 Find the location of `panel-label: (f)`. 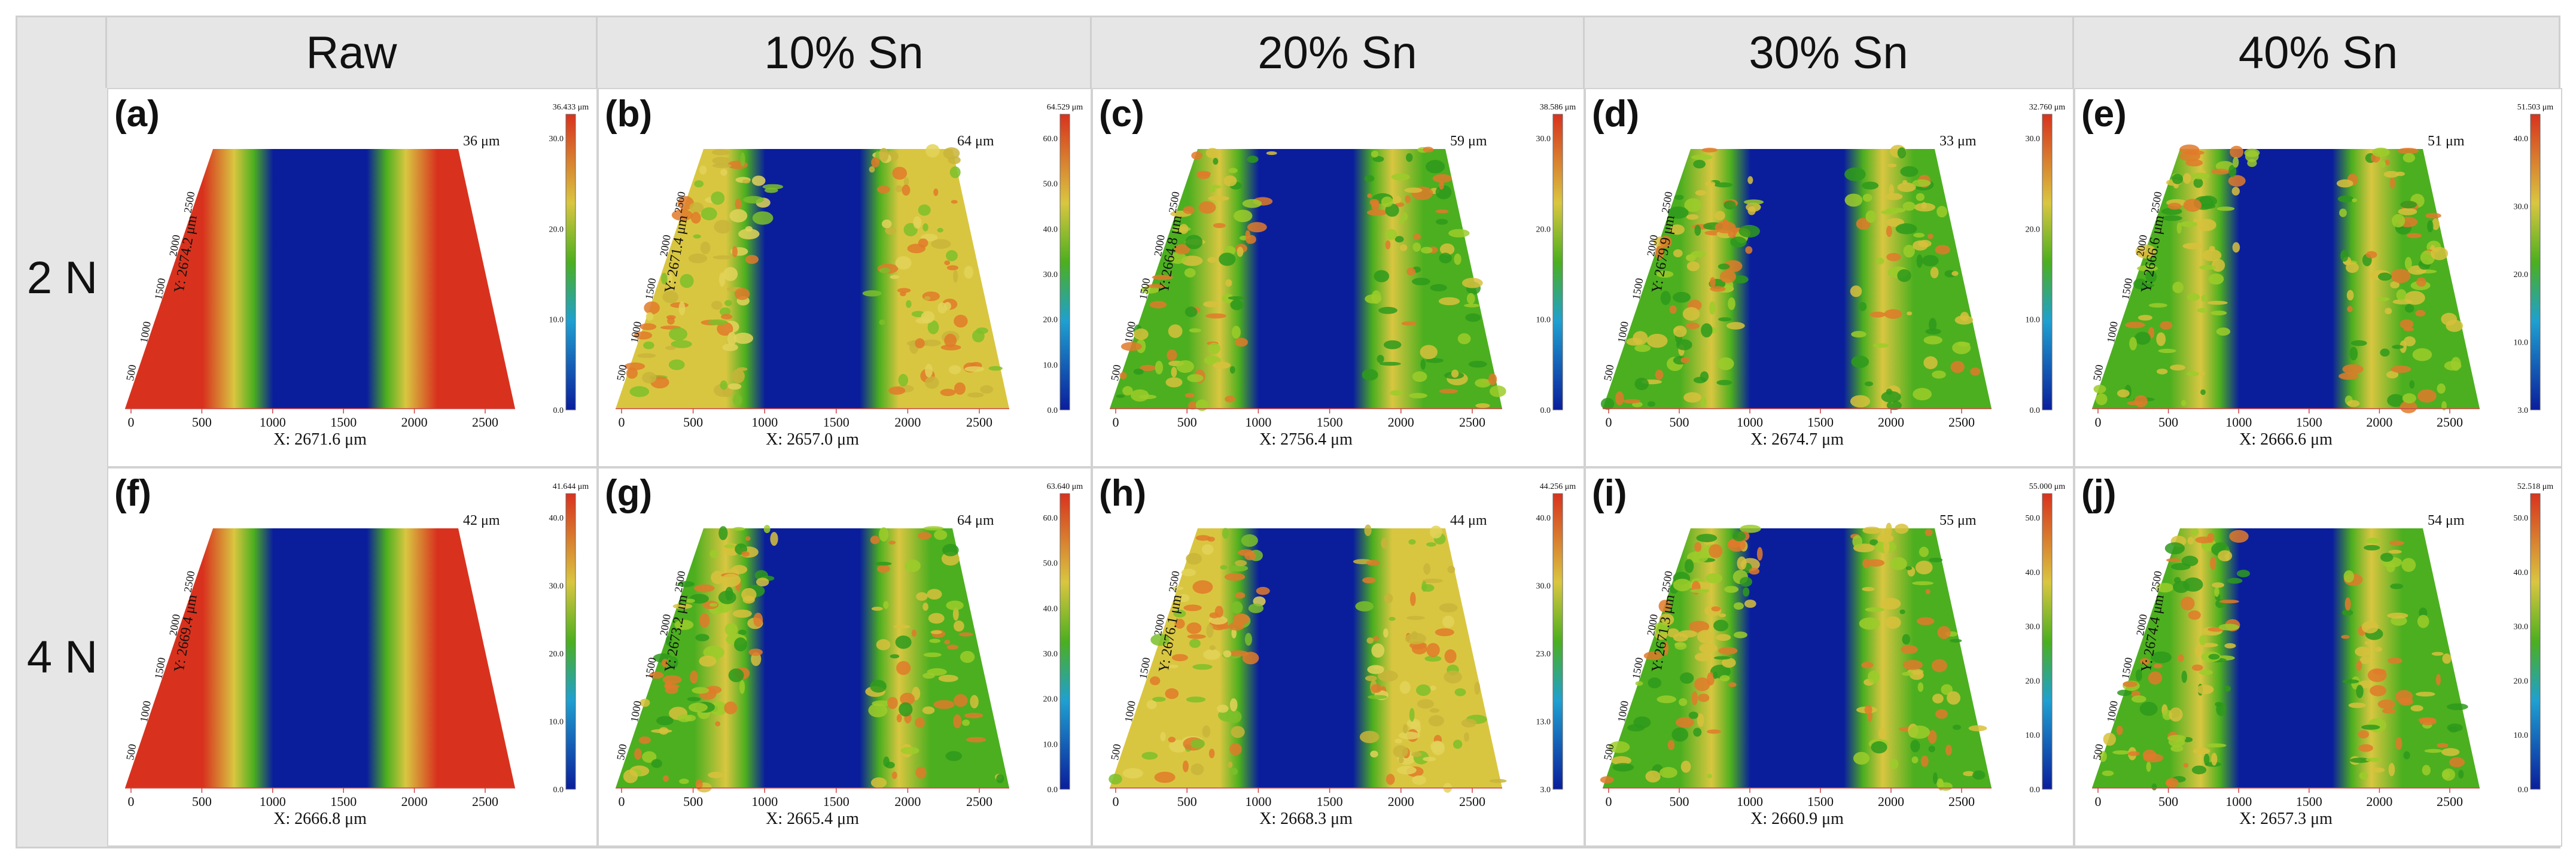

panel-label: (f) is located at coordinates (132, 493).